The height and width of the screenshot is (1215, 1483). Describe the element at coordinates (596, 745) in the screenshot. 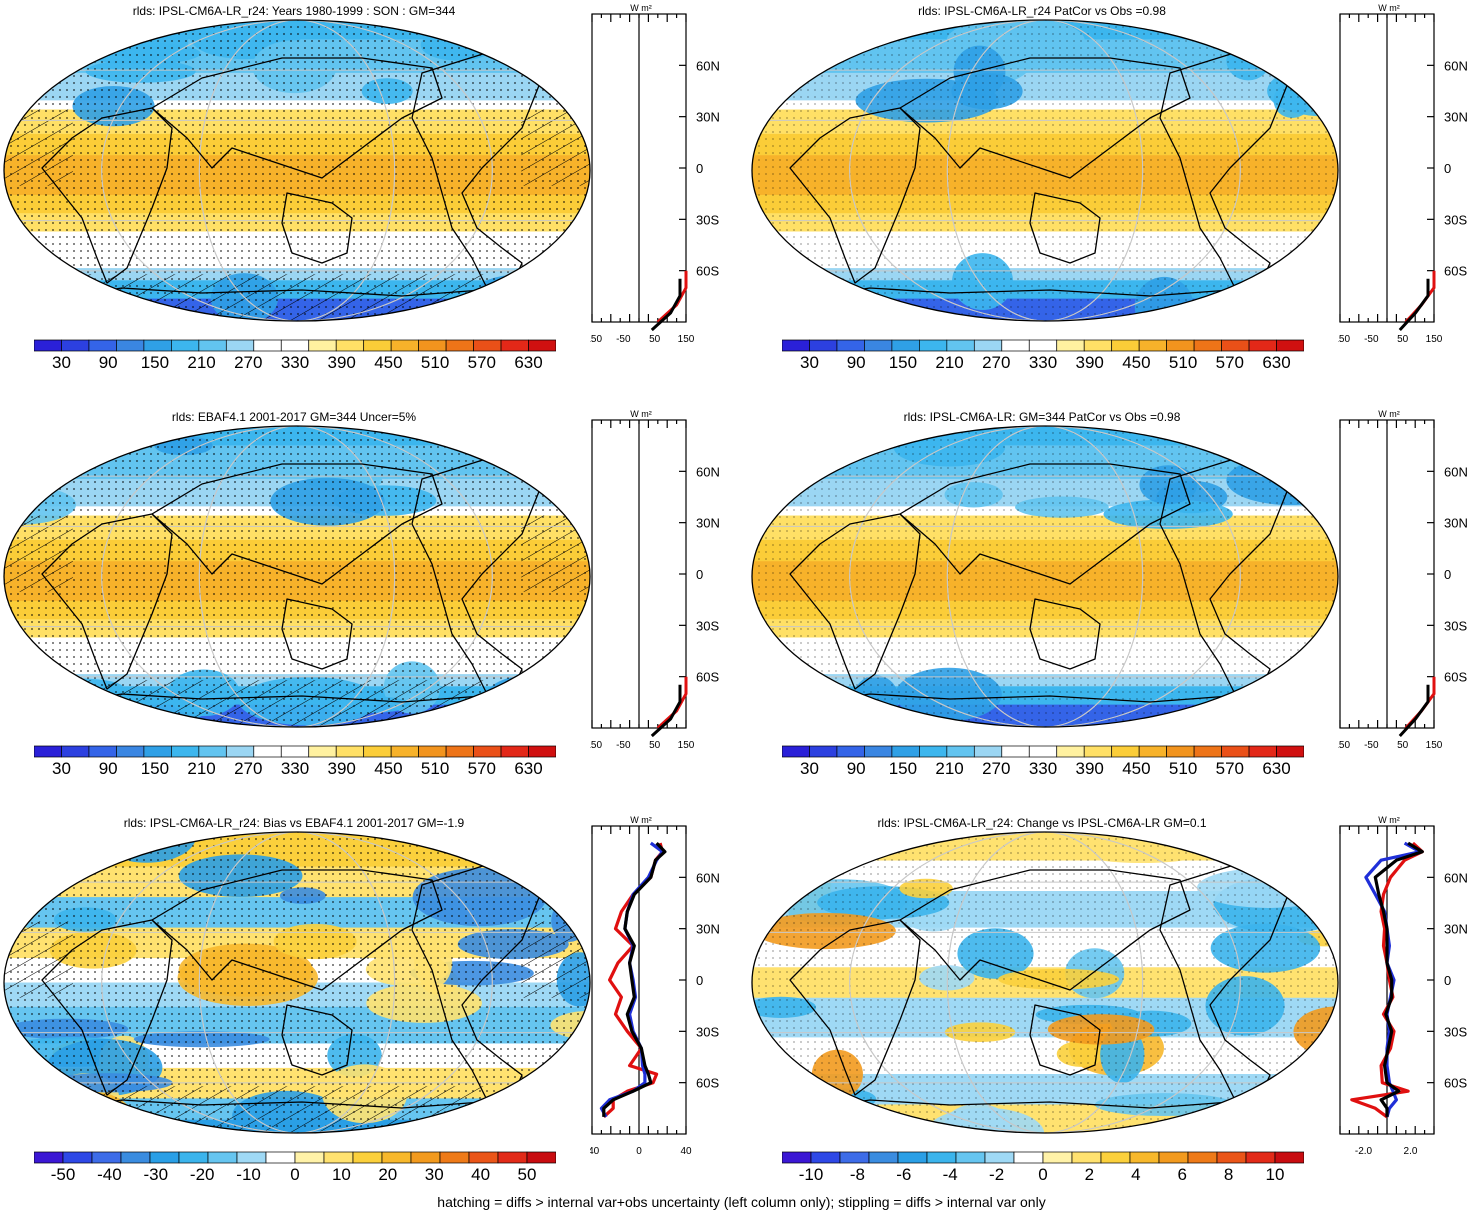

I see `profile-x-tick-label: -150` at that location.